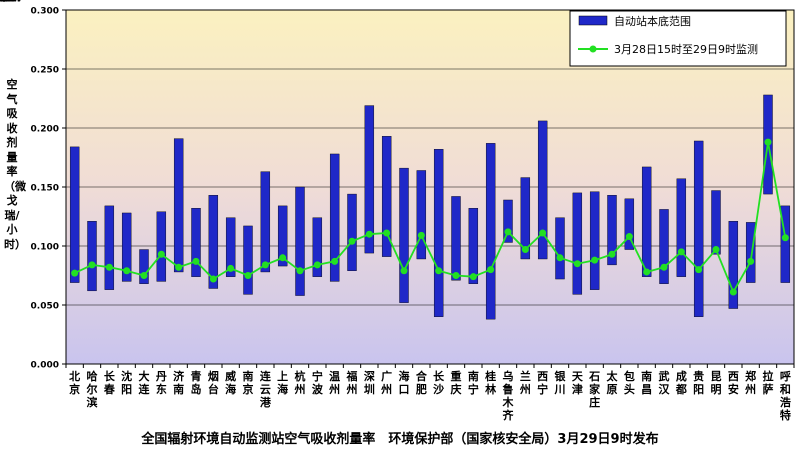  I want to click on y-tick-label: 0.000, so click(45, 366).